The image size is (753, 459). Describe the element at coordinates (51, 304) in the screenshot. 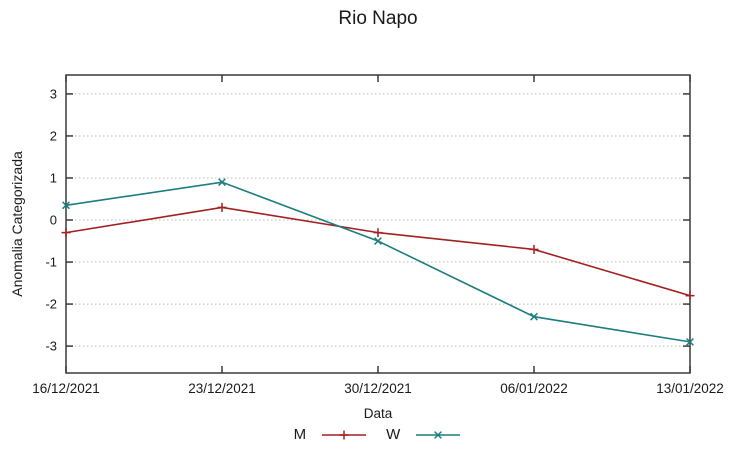

I see `y-tick-label: -2` at that location.